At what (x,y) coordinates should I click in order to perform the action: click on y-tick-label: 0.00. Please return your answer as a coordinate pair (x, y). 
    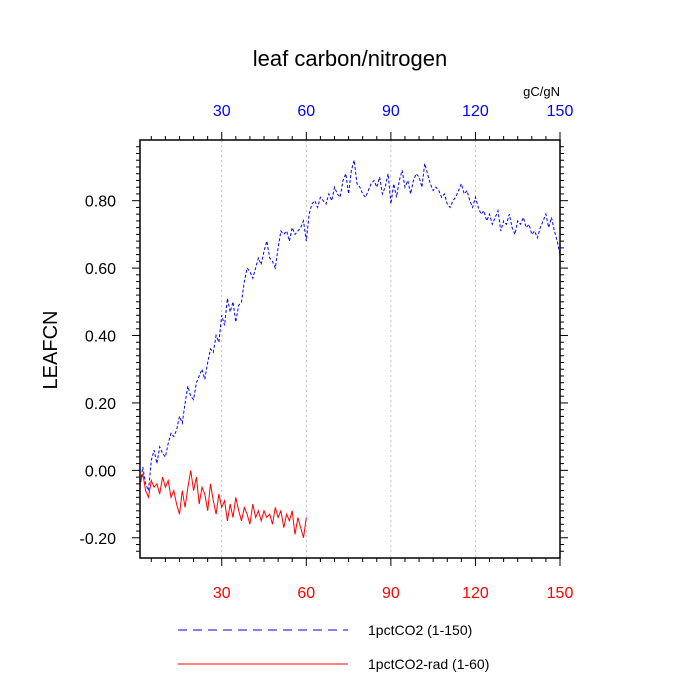
    Looking at the image, I should click on (100, 471).